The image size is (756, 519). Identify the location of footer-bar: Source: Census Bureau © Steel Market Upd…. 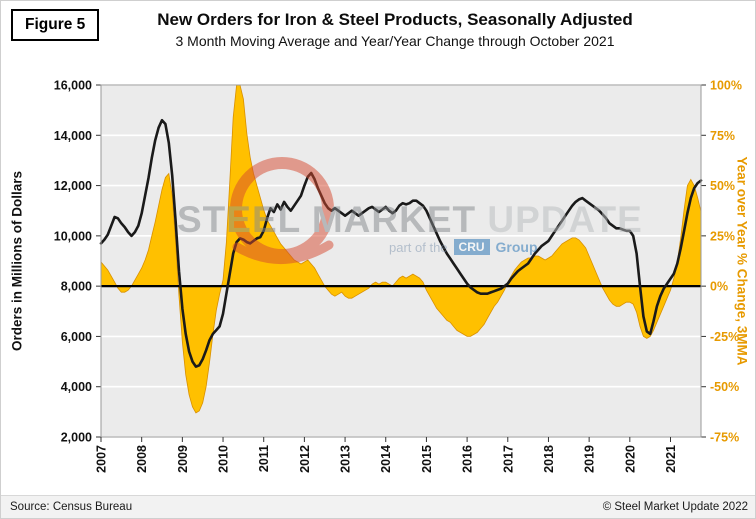
(378, 506).